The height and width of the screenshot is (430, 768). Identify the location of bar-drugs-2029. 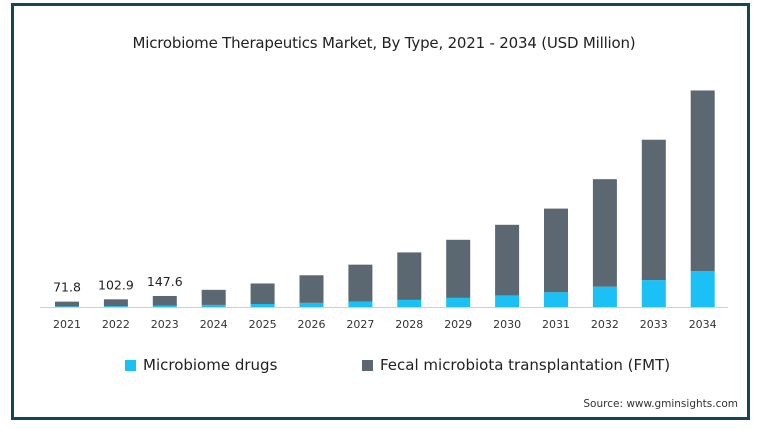
(458, 302).